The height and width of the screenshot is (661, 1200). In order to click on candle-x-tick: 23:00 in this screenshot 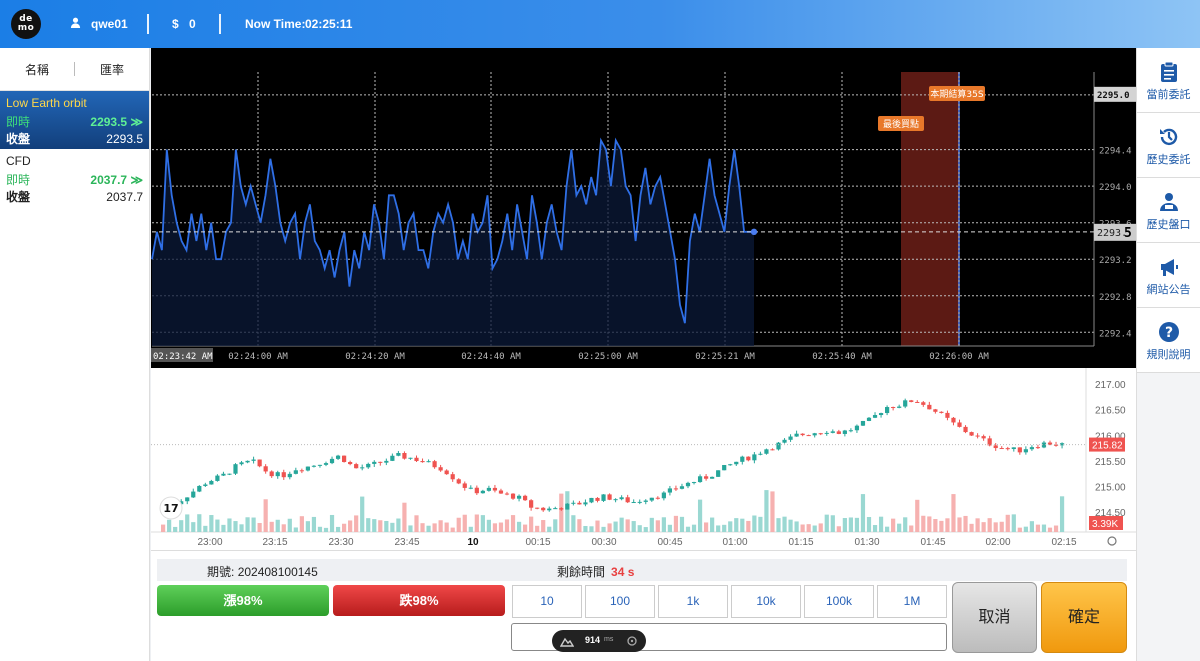, I will do `click(209, 542)`.